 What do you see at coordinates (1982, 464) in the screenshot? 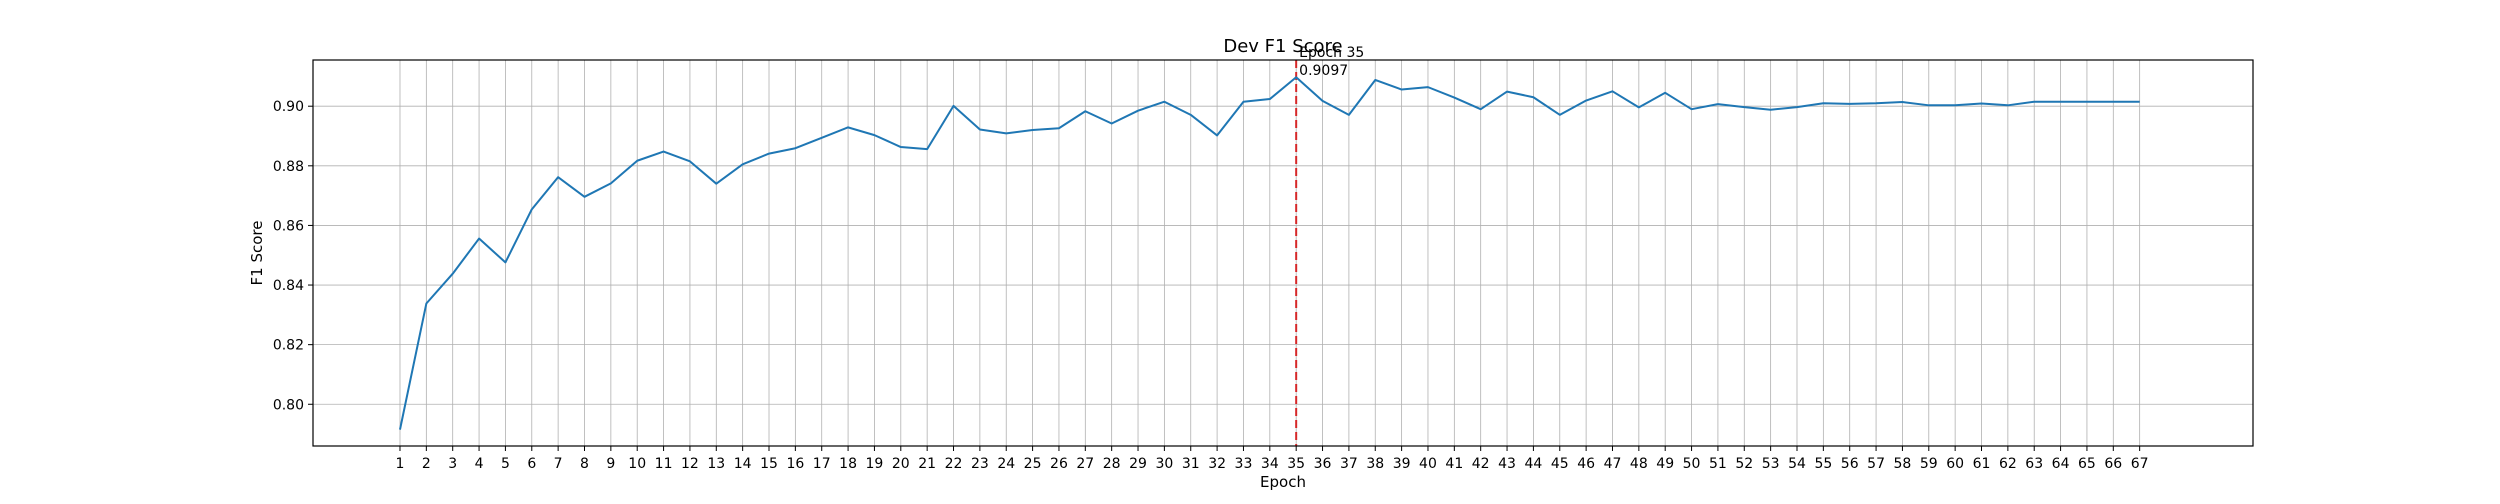
I see `x-tick-label: 61` at bounding box center [1982, 464].